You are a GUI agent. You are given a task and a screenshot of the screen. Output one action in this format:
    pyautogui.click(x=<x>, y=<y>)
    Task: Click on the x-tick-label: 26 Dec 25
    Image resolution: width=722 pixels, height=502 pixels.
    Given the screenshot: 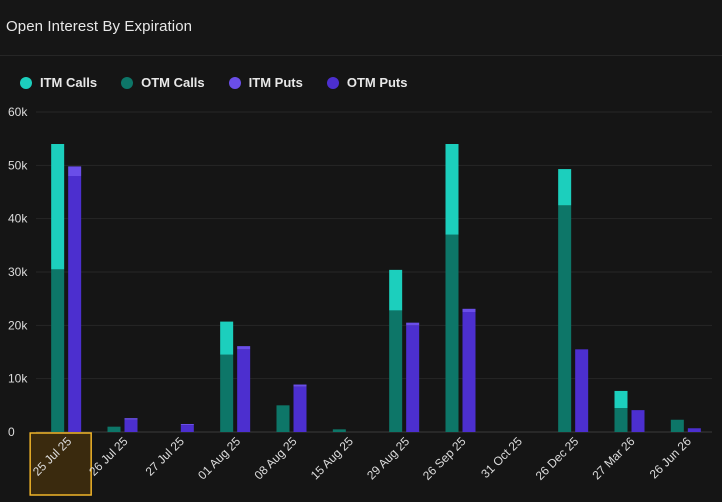 What is the action you would take?
    pyautogui.click(x=557, y=458)
    